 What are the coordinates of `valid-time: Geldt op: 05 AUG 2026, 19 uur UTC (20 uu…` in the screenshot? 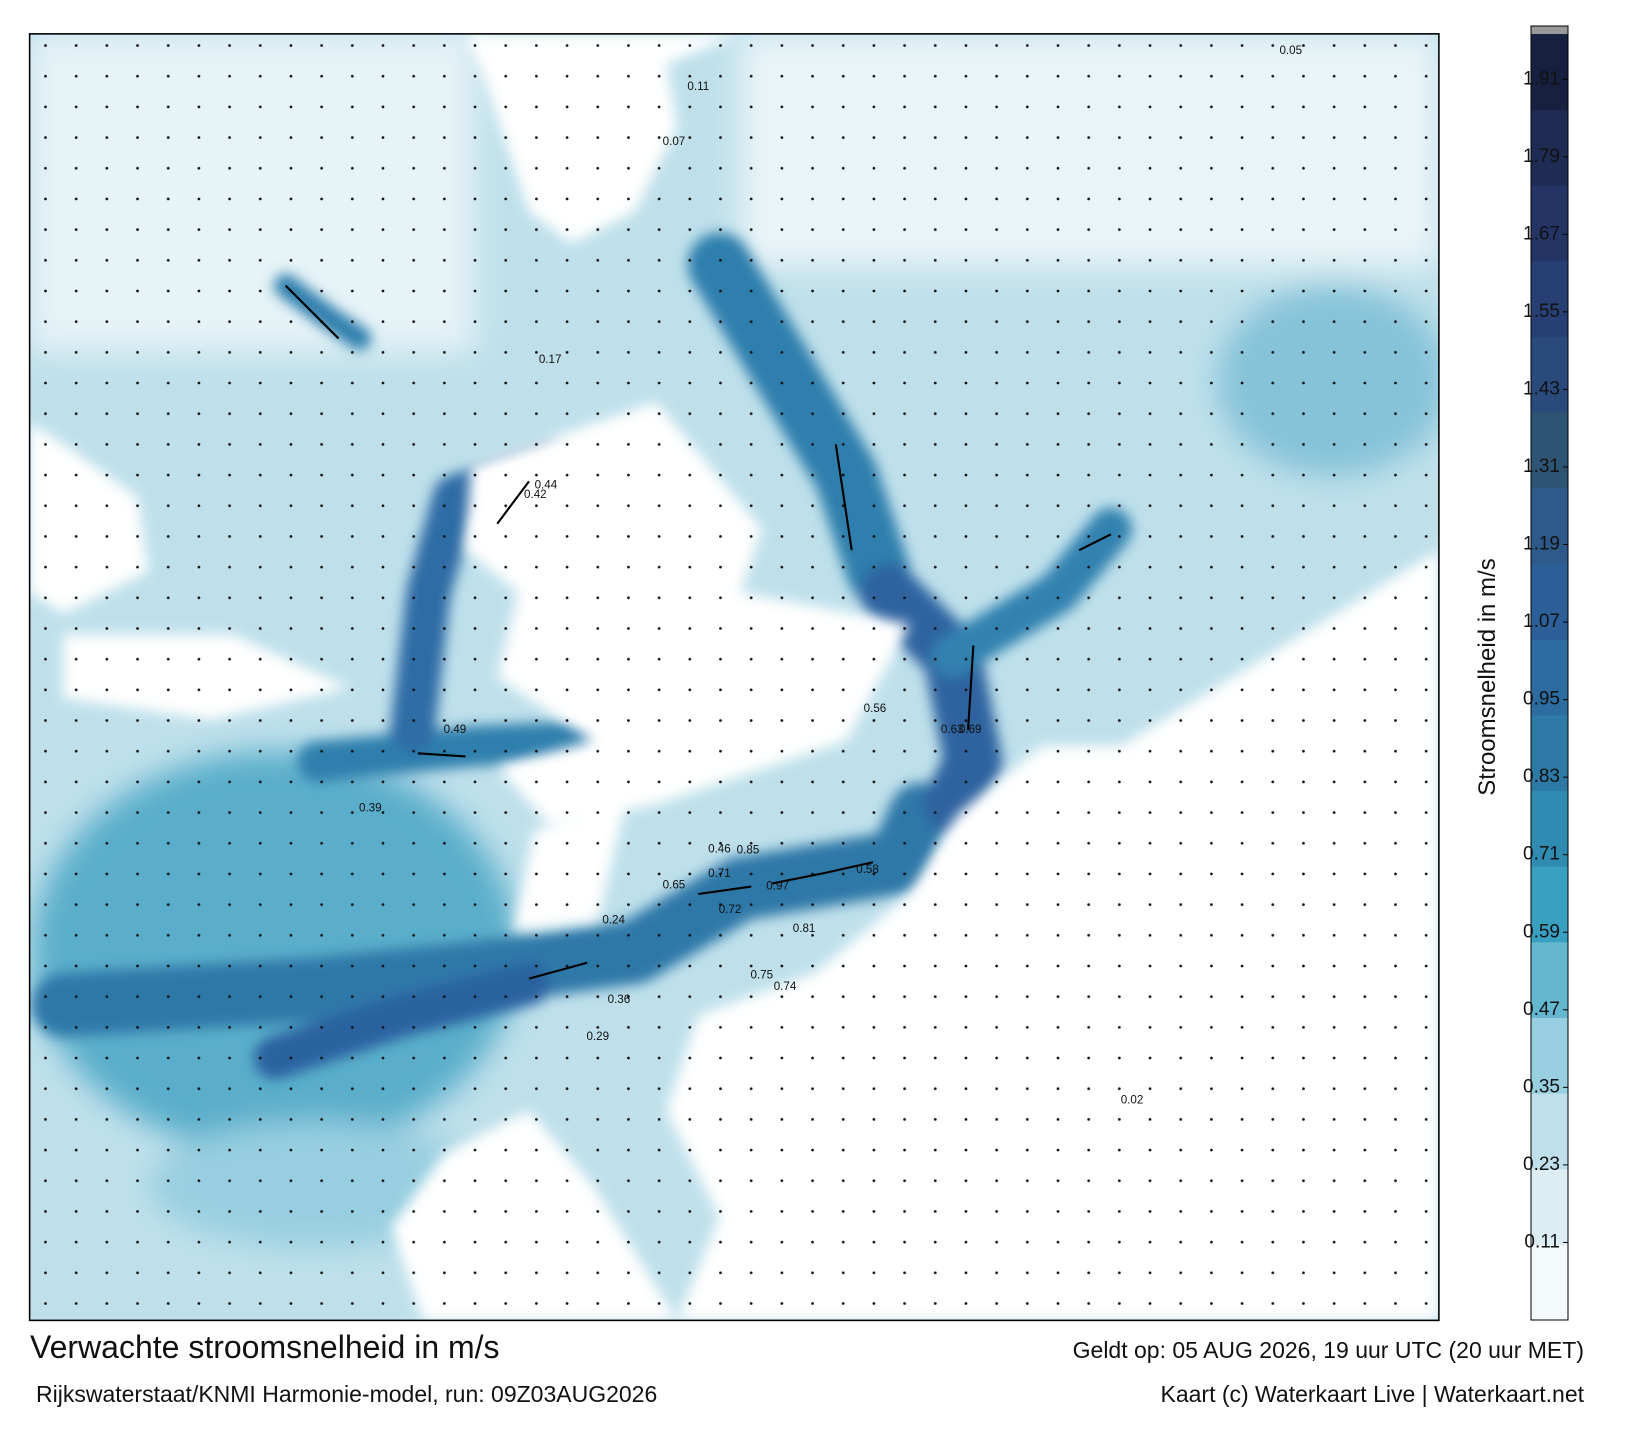 It's located at (1328, 1350).